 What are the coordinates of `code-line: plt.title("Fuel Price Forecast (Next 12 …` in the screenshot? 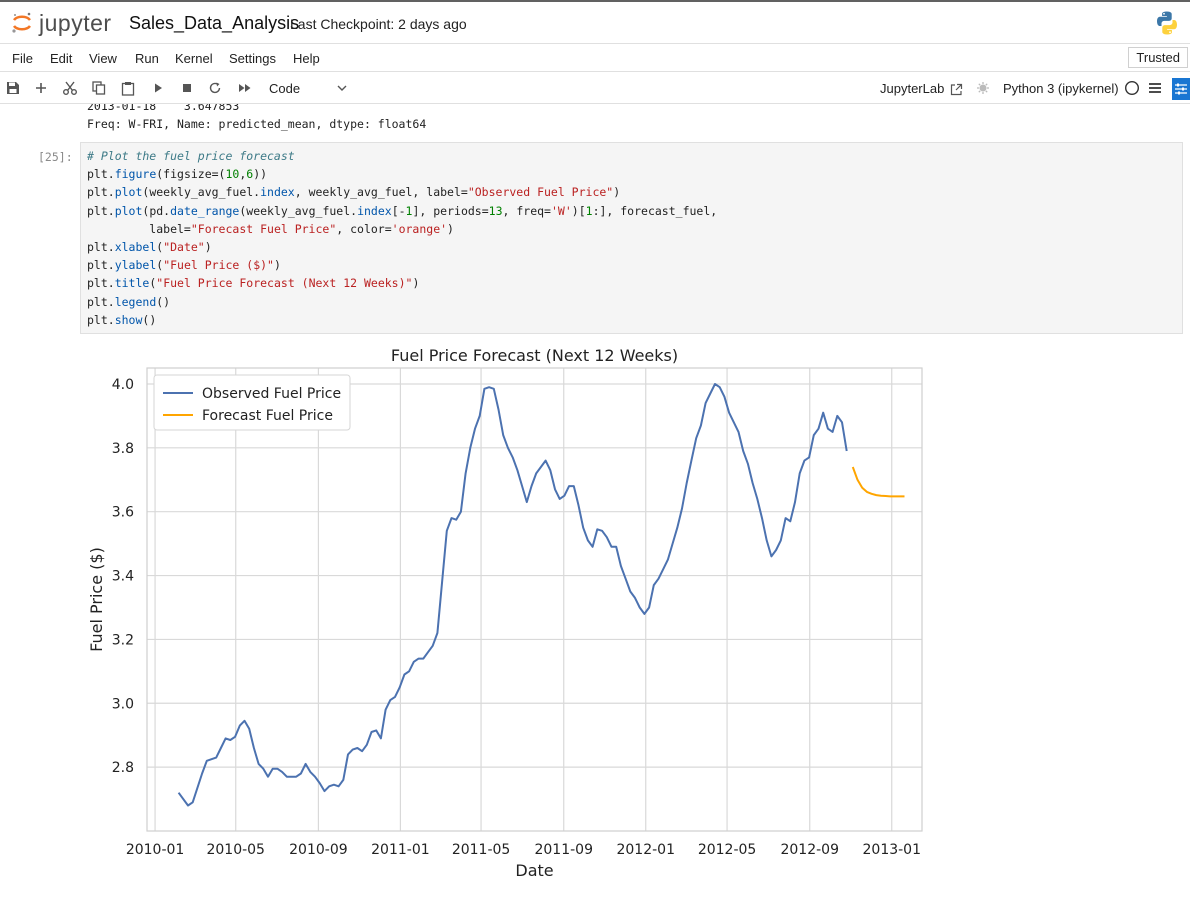 It's located at (253, 283).